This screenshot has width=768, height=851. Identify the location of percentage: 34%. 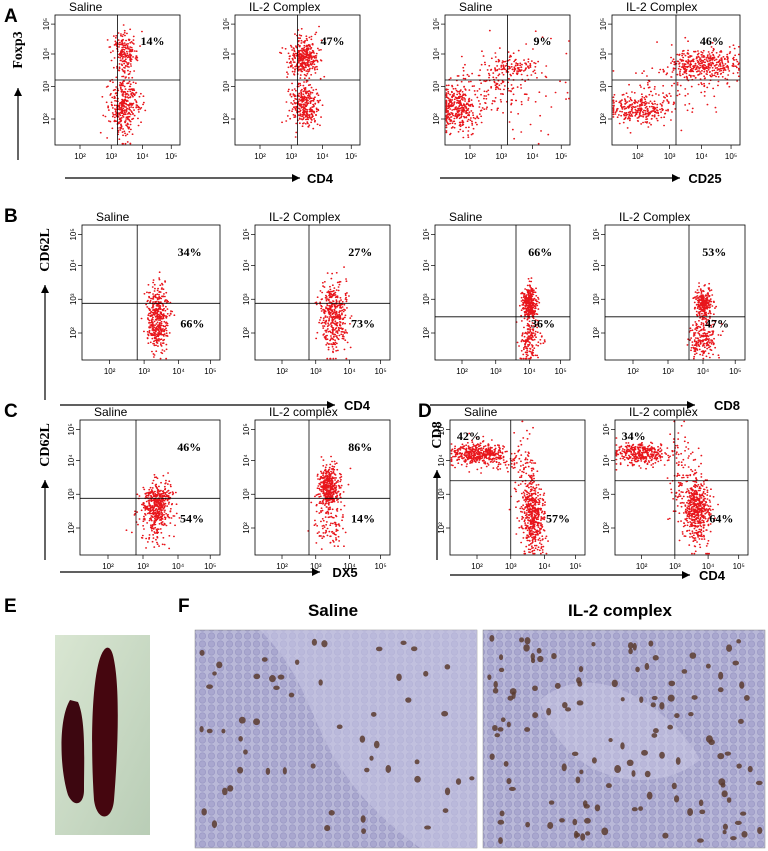
(190, 252).